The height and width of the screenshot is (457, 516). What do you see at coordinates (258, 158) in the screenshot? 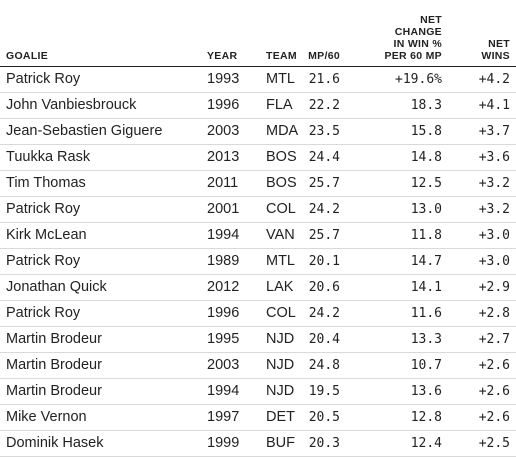
I see `table-row: Tuukka Rask 2013 BOS 24.4 14.8 +3.6` at bounding box center [258, 158].